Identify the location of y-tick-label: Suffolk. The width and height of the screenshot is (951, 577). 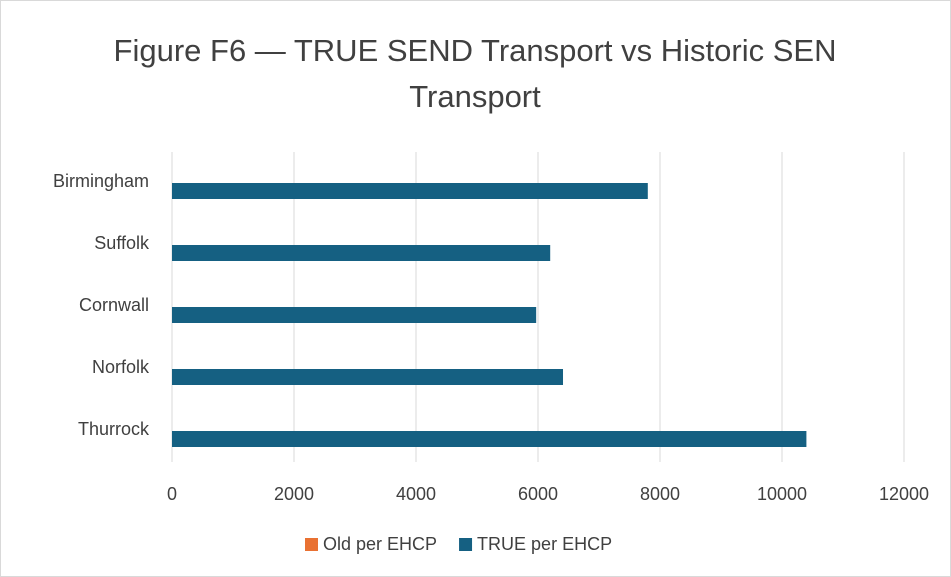
(122, 243).